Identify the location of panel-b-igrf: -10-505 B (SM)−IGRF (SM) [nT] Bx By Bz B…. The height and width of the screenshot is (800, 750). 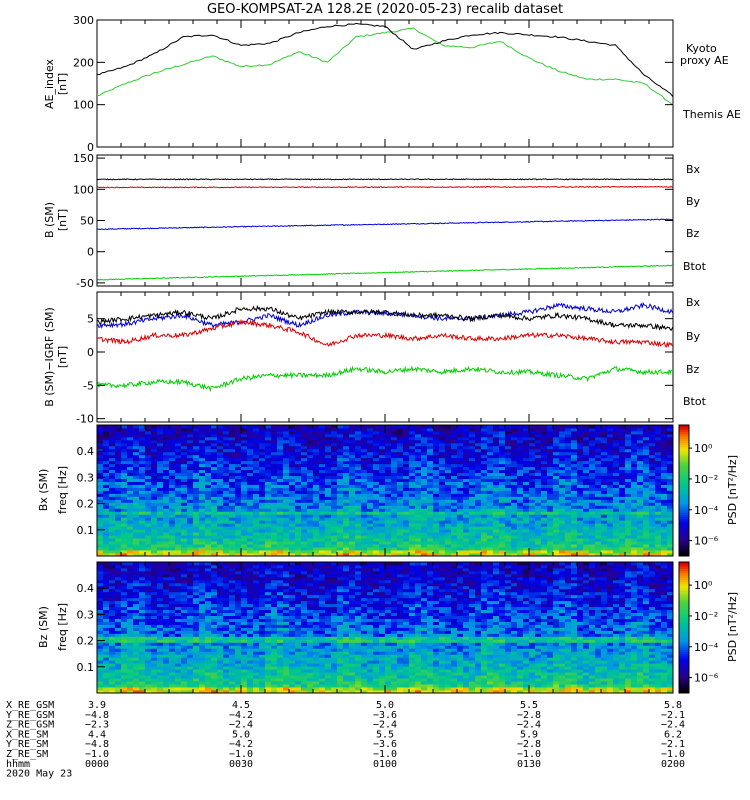
(375, 358).